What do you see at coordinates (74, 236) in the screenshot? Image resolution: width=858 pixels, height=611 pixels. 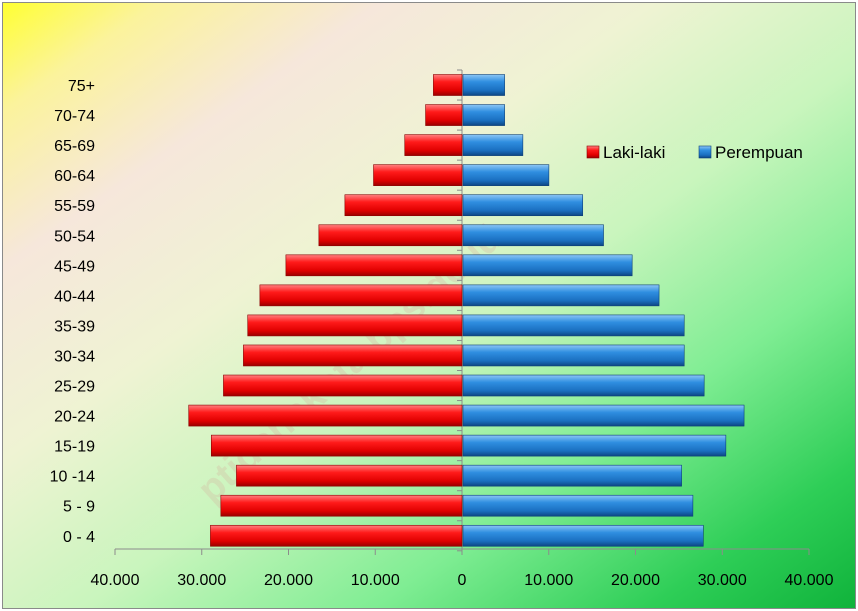 I see `y-tick-label: 50-54` at bounding box center [74, 236].